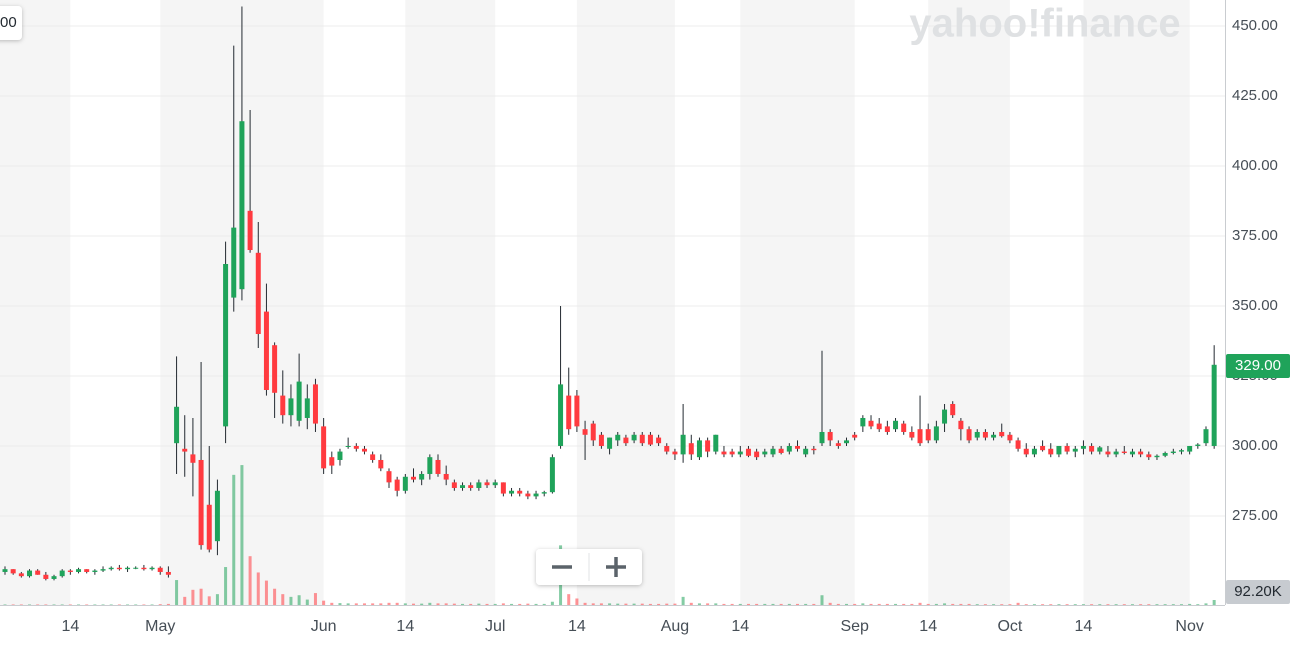  I want to click on x-tick-label: Sep, so click(854, 626).